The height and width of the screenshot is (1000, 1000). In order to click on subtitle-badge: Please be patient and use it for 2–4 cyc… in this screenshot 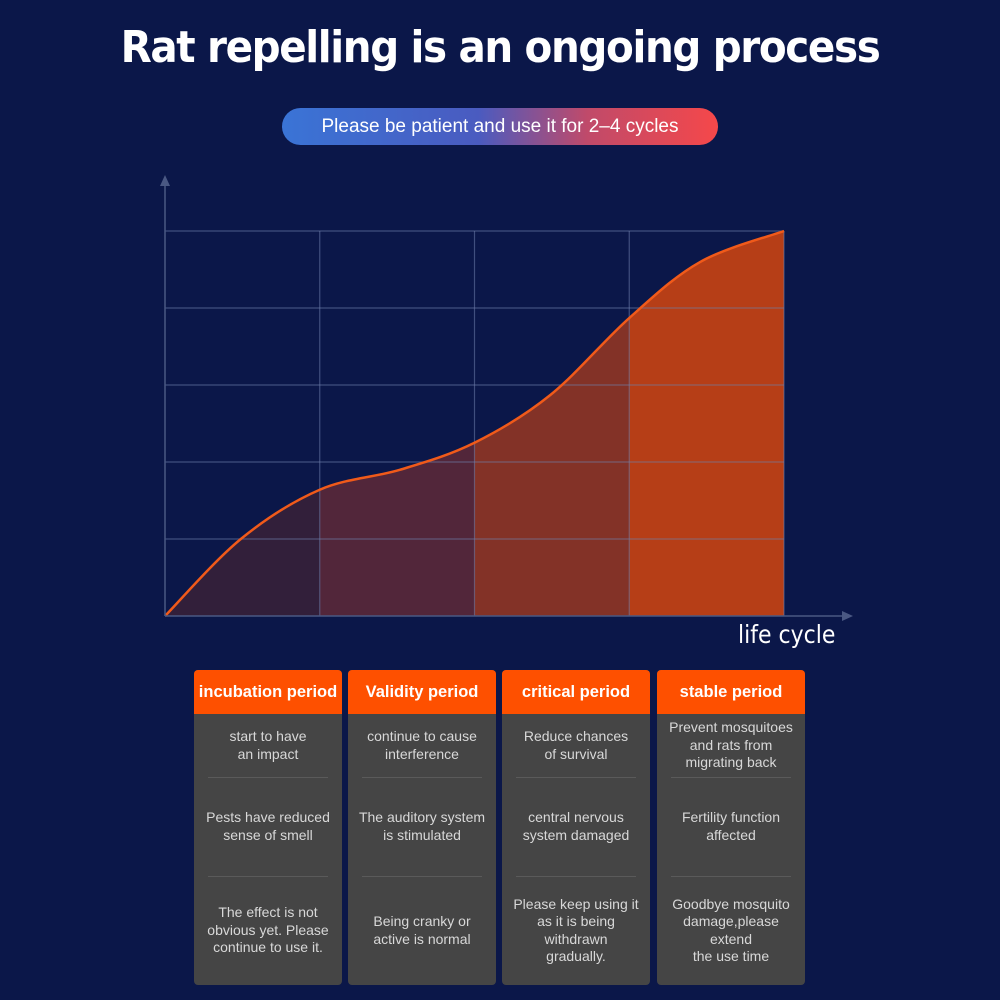, I will do `click(500, 126)`.